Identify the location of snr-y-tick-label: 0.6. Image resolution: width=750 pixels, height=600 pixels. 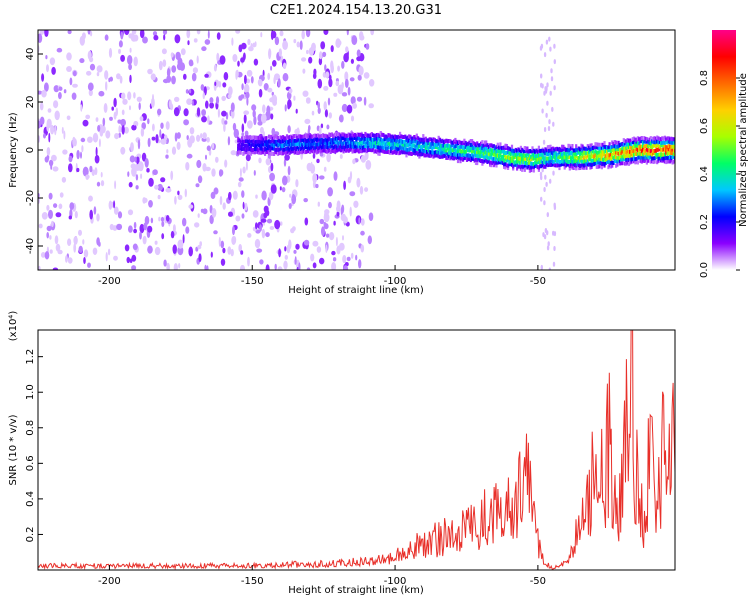
(30, 463).